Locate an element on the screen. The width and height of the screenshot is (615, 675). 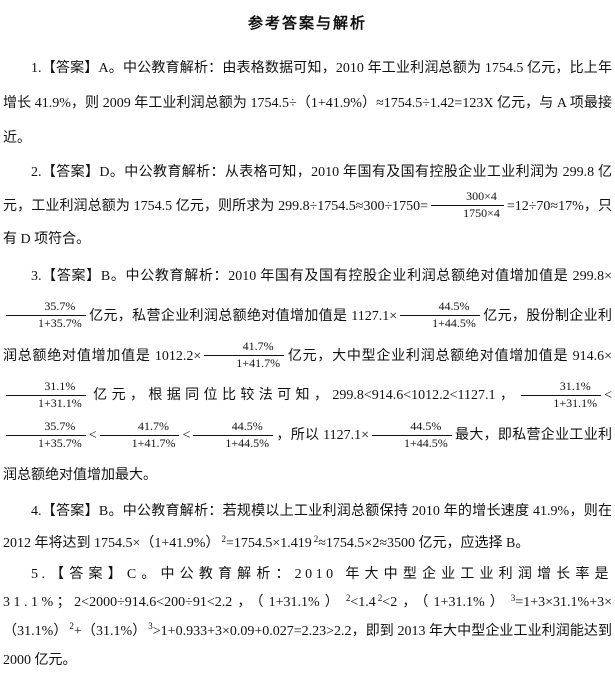
page-title: 参考答案与解析 is located at coordinates (307, 22).